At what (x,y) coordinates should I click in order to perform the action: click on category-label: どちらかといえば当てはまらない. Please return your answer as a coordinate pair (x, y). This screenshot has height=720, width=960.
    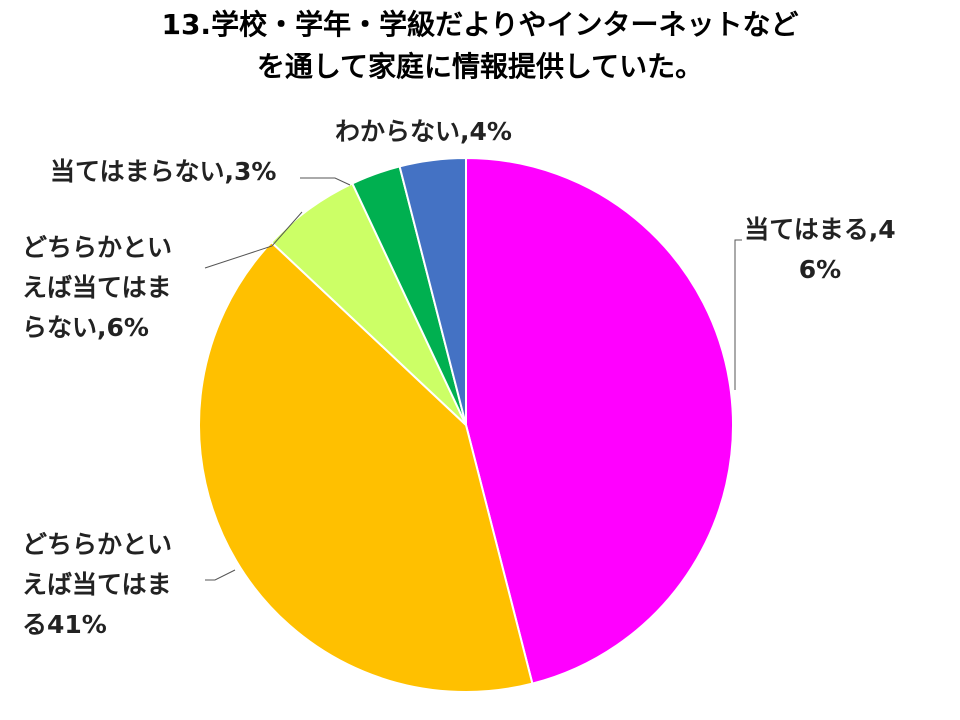
    Looking at the image, I should click on (97, 287).